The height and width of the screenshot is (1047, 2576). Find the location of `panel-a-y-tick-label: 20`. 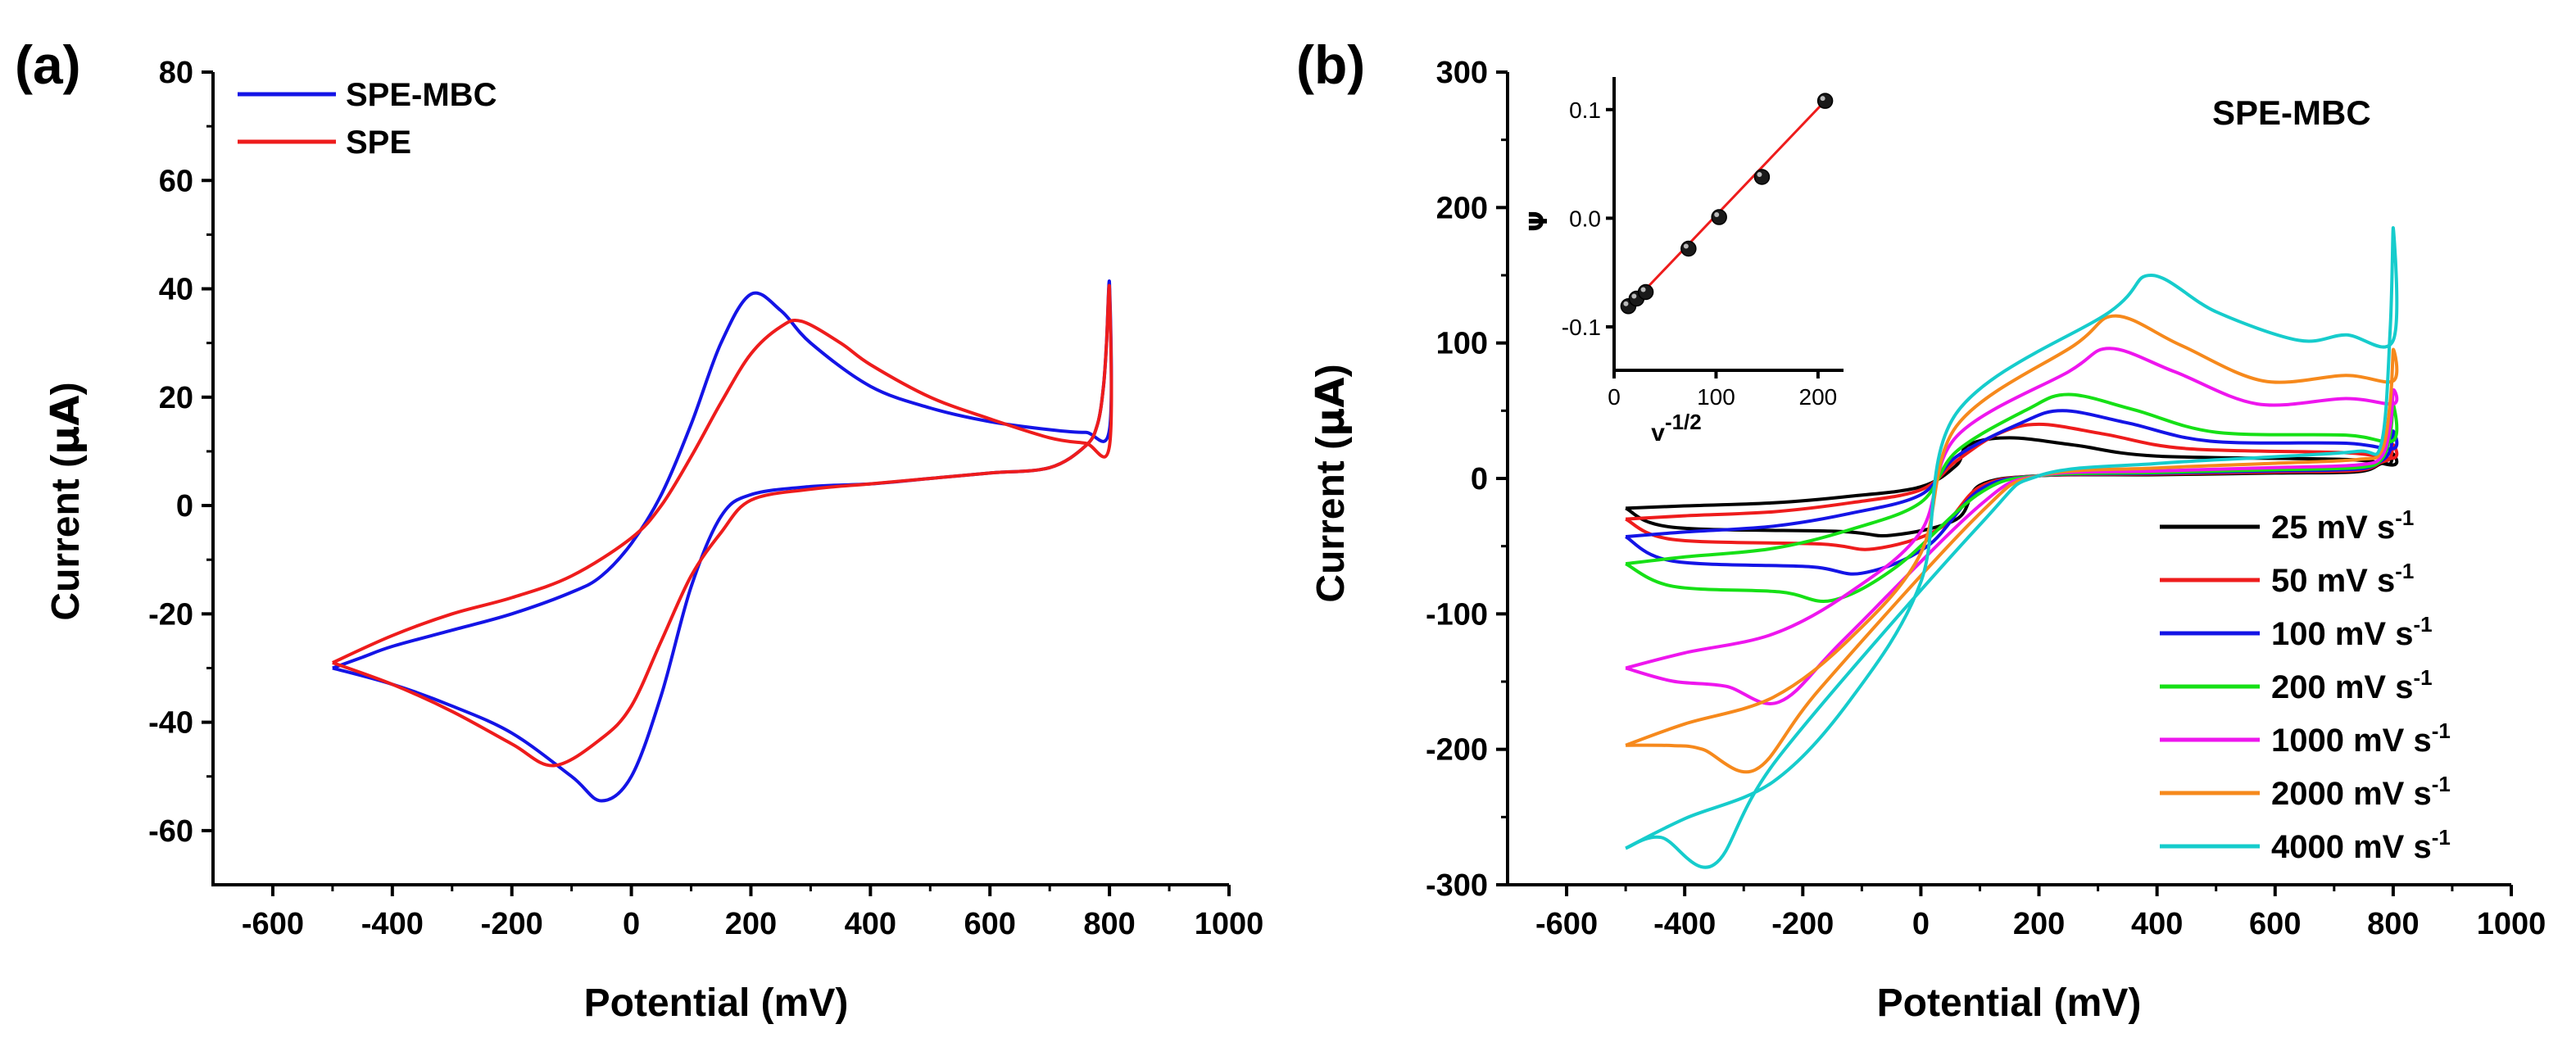

panel-a-y-tick-label: 20 is located at coordinates (176, 398).